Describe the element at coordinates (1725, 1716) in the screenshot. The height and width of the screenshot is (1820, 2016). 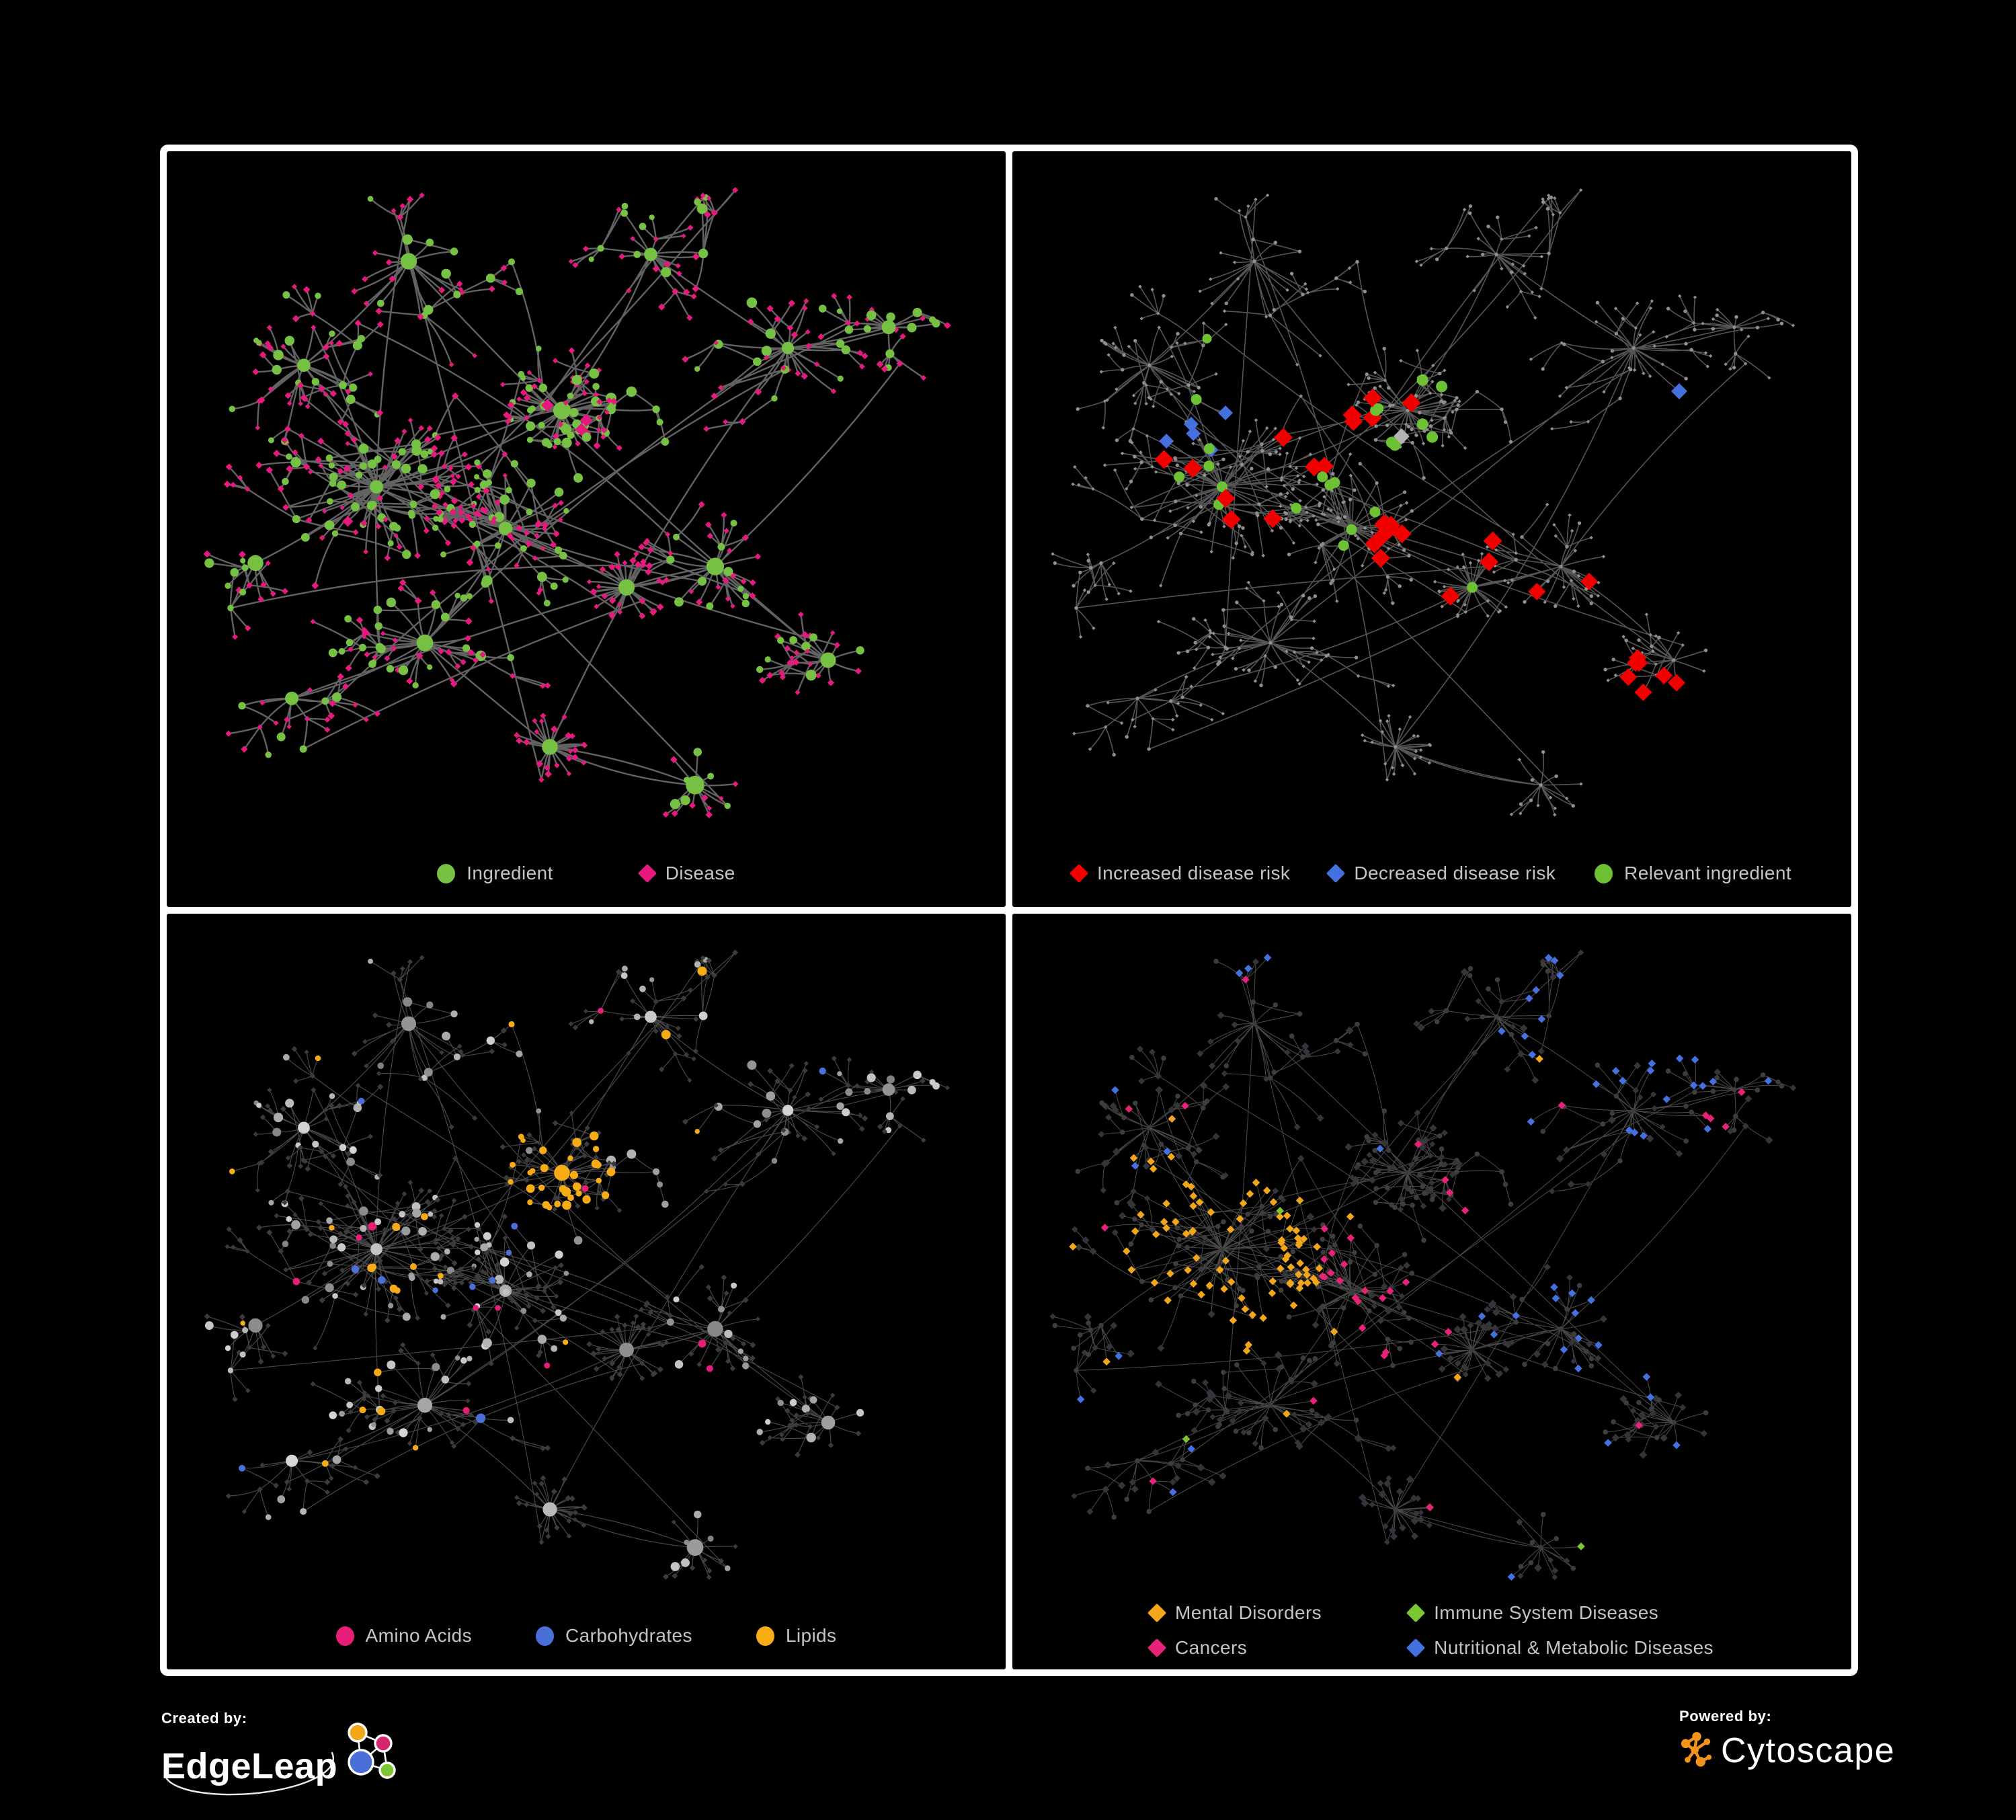
I see `powered-by-label: Powered by:` at that location.